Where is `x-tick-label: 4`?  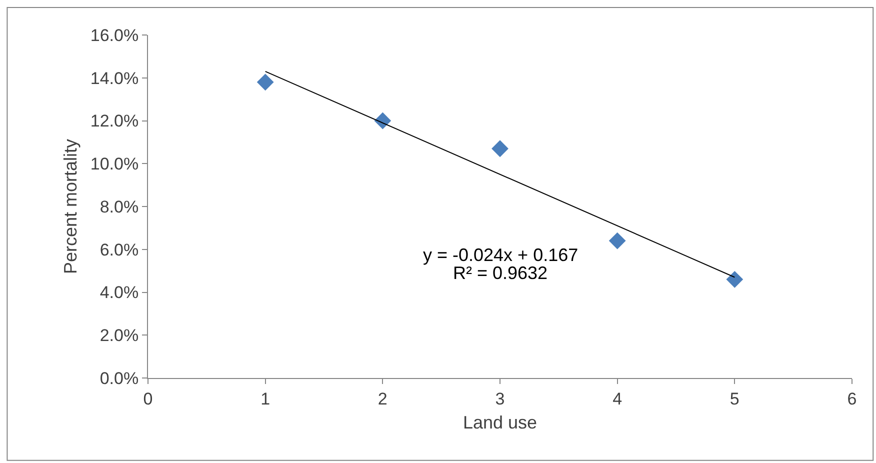 x-tick-label: 4 is located at coordinates (617, 398).